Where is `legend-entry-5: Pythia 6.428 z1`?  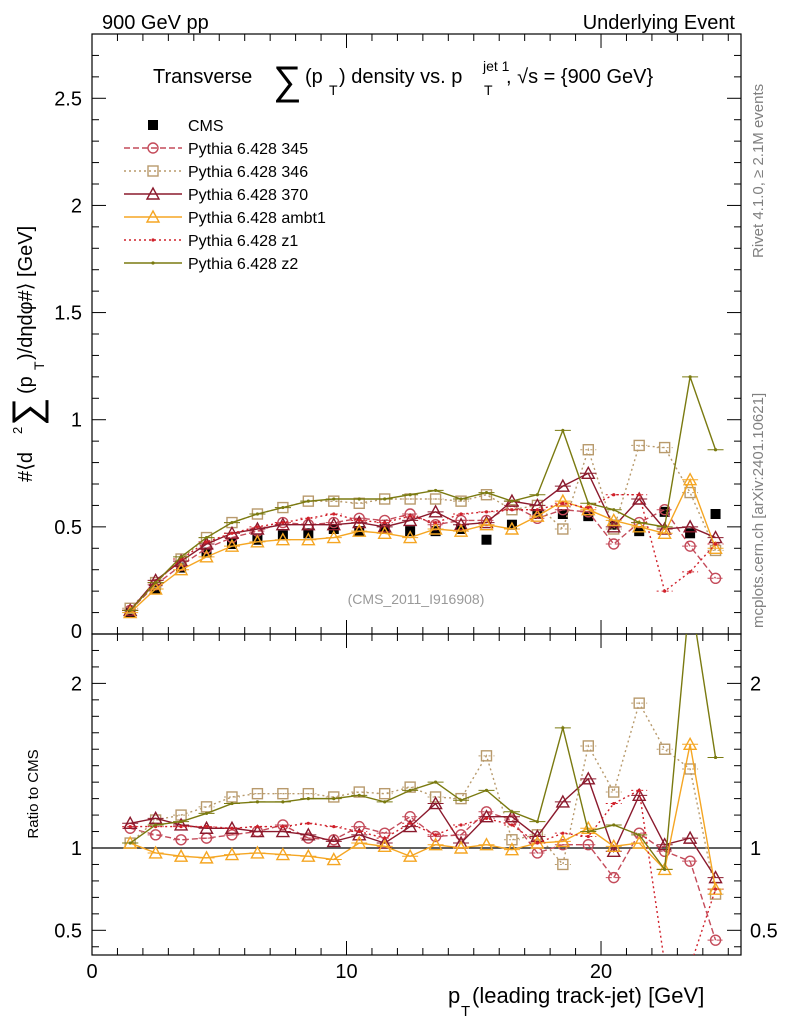
legend-entry-5: Pythia 6.428 z1 is located at coordinates (211, 241).